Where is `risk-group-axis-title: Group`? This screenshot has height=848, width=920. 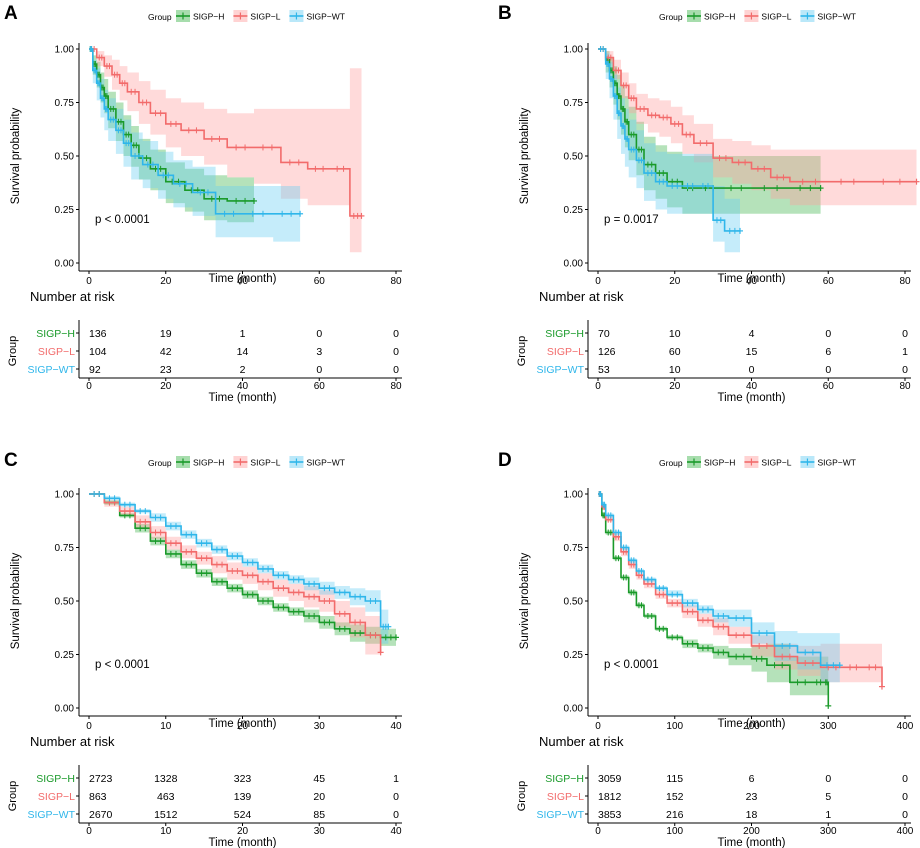
risk-group-axis-title: Group is located at coordinates (13, 351).